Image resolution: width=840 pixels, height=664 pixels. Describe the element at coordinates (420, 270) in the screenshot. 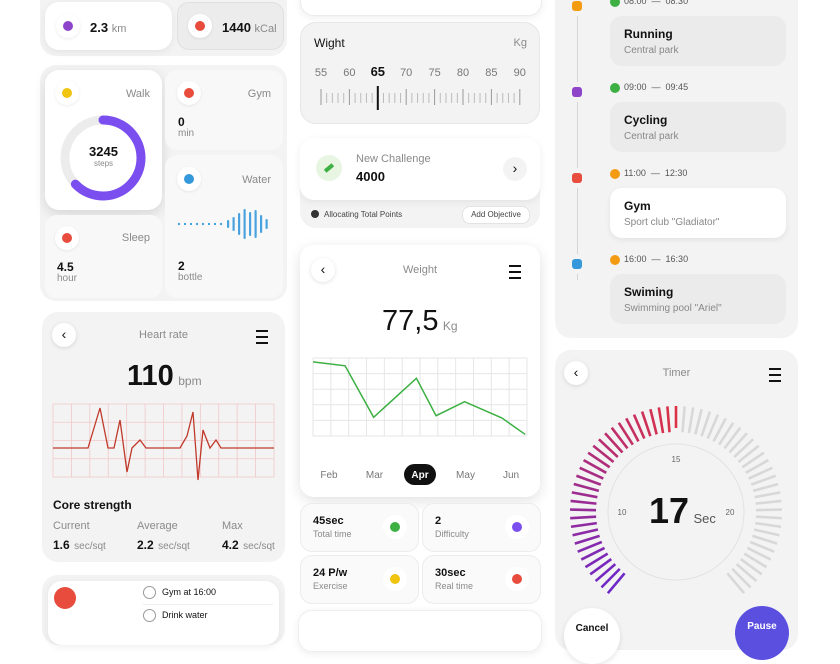

I see `weight-title: Weight` at that location.